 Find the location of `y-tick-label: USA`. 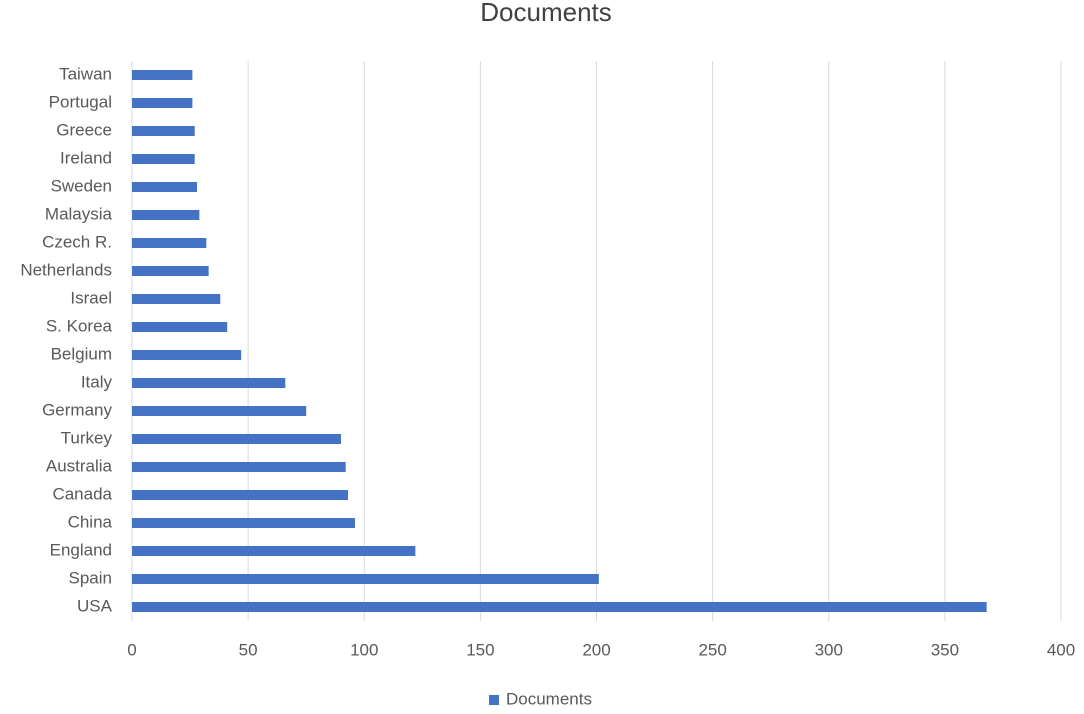

y-tick-label: USA is located at coordinates (95, 605).